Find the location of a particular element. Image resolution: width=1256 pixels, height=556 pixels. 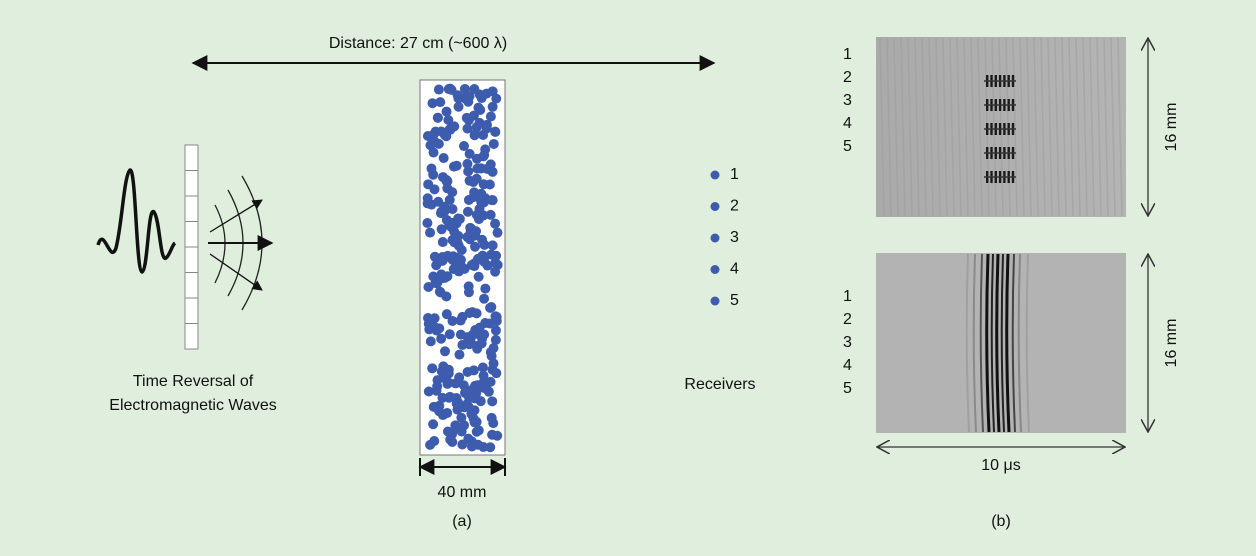

time-label: 10 μs is located at coordinates (1000, 465).